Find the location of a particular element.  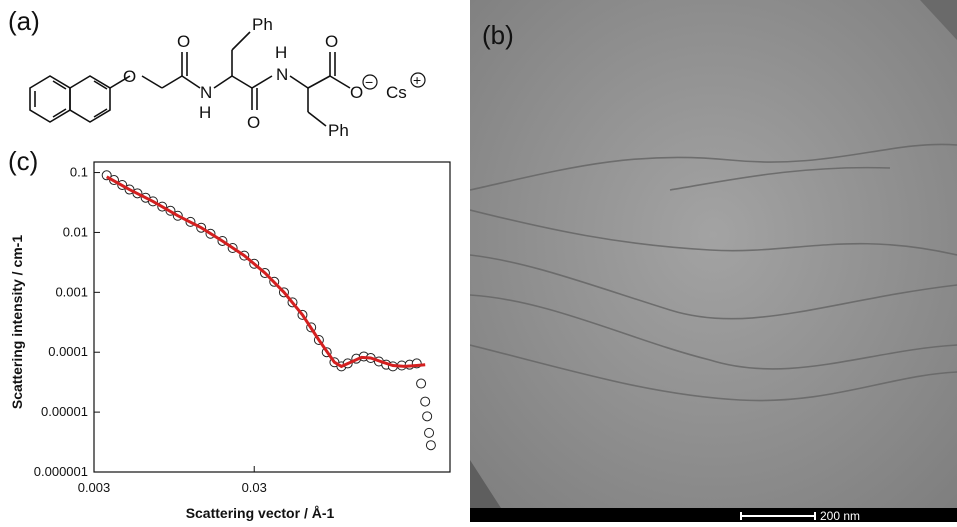

panel-c-label: (c) is located at coordinates (23, 161).